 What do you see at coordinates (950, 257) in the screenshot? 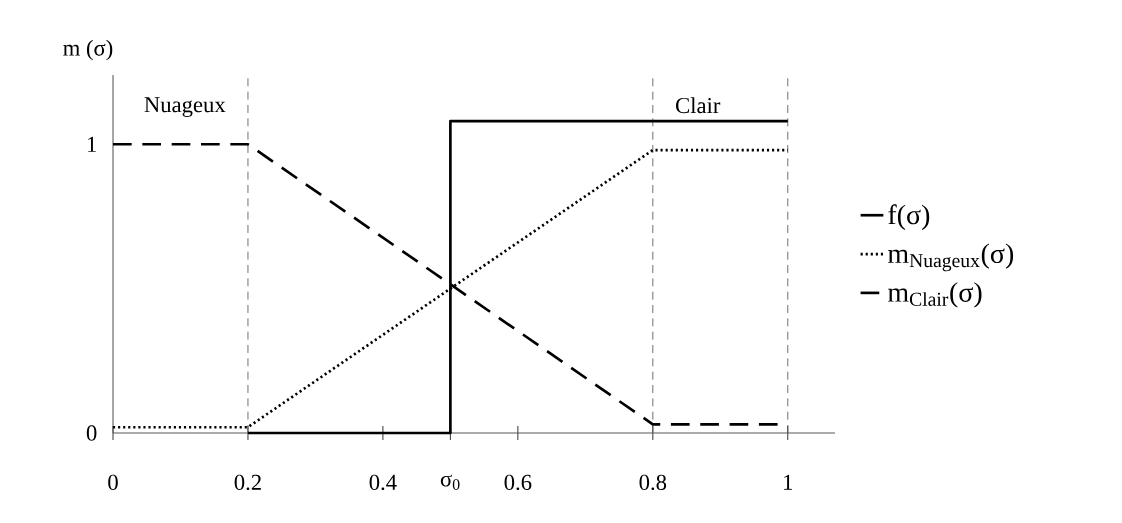
I see `legend-label: m$_{Nuageux}$(σ)` at bounding box center [950, 257].